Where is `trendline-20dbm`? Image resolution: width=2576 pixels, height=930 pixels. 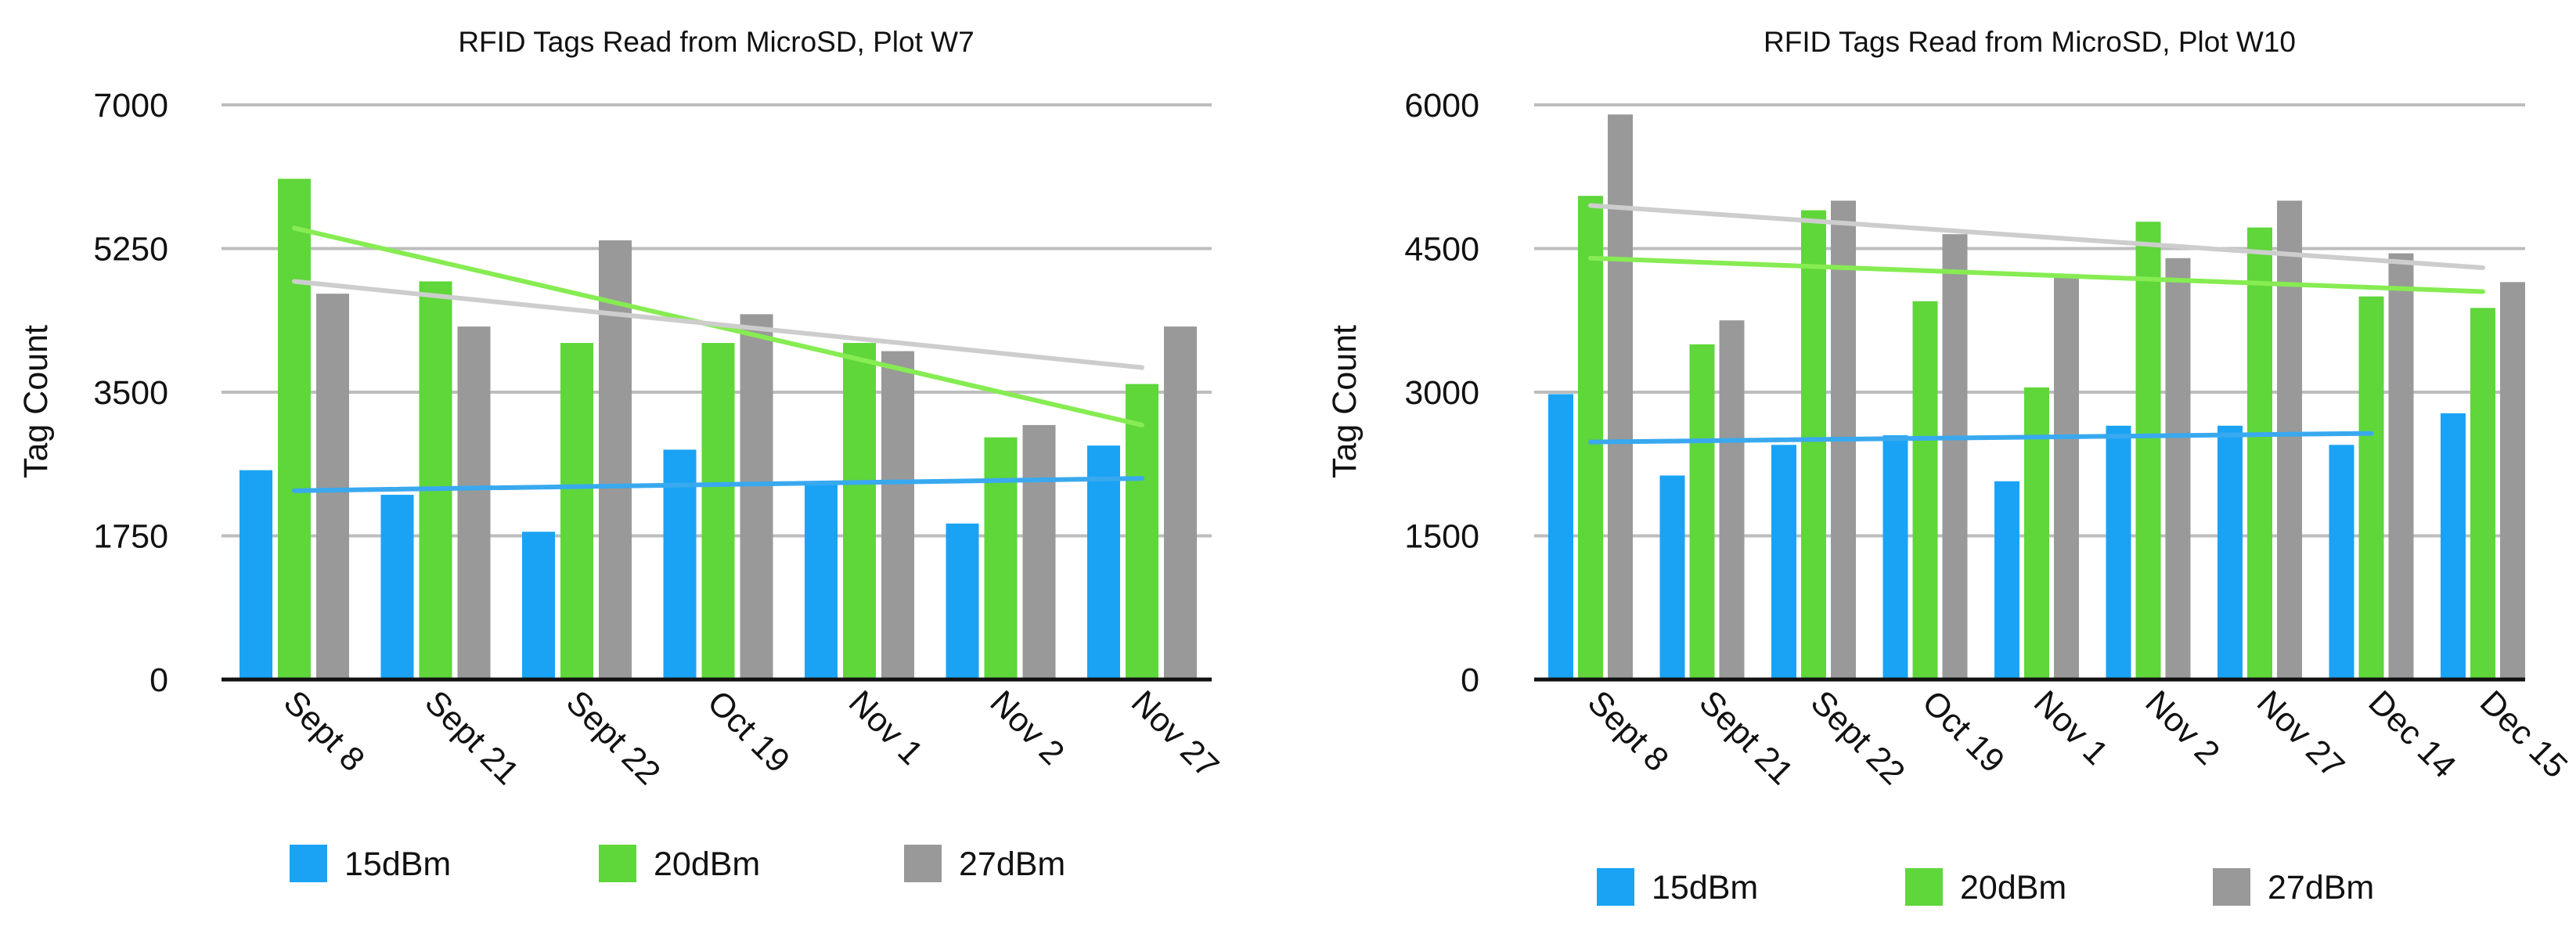
trendline-20dbm is located at coordinates (2036, 274).